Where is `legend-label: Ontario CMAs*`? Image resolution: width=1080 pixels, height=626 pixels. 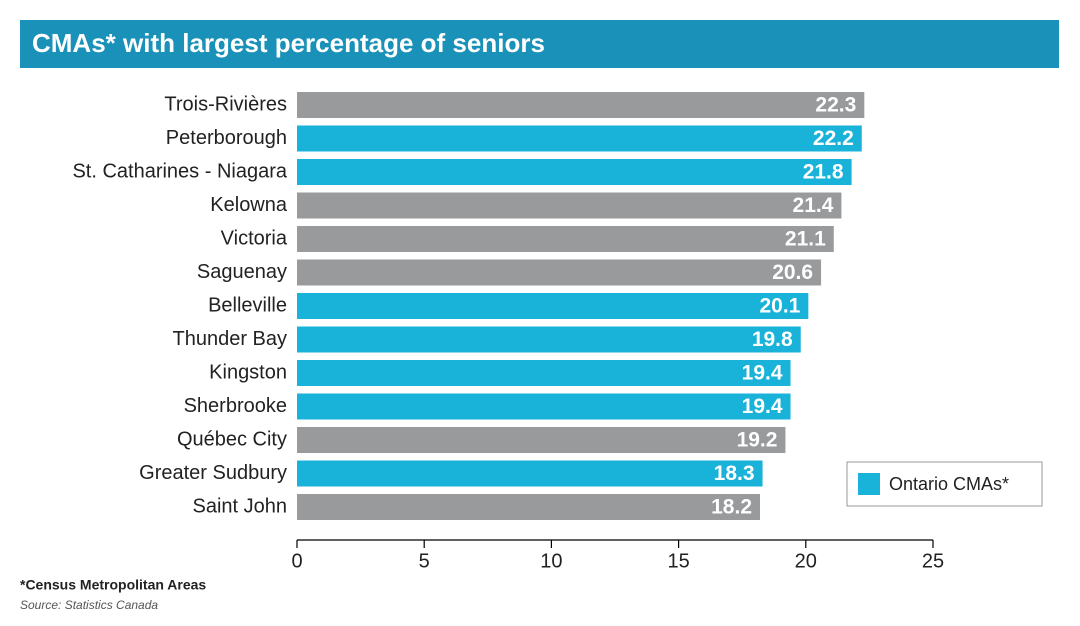
legend-label: Ontario CMAs* is located at coordinates (949, 484).